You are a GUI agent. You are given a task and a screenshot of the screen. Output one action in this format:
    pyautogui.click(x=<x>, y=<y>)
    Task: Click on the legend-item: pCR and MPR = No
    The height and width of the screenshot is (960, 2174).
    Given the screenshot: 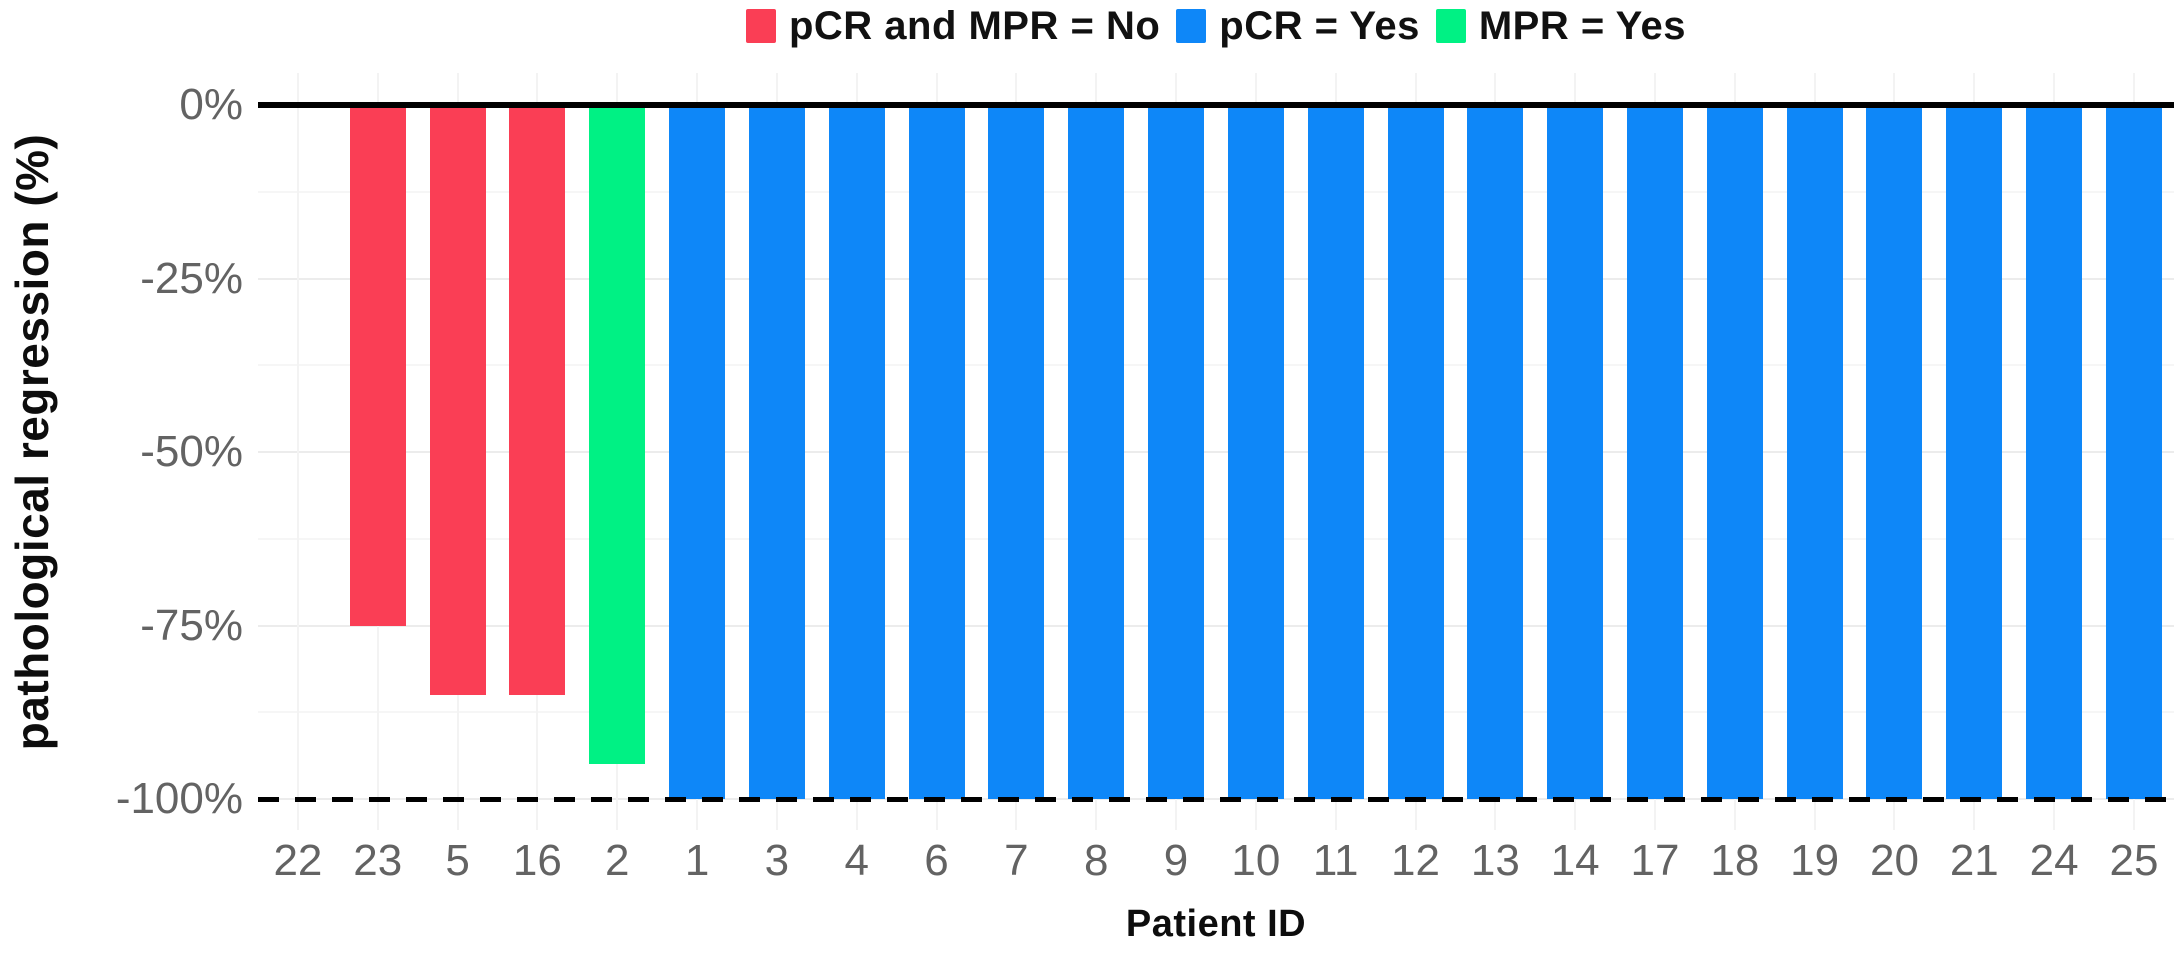 What is the action you would take?
    pyautogui.click(x=953, y=26)
    